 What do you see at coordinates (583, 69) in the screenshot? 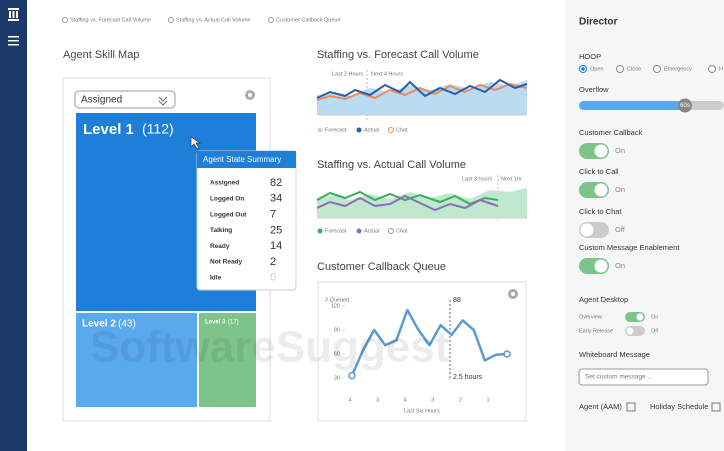
I see `radio-dot` at bounding box center [583, 69].